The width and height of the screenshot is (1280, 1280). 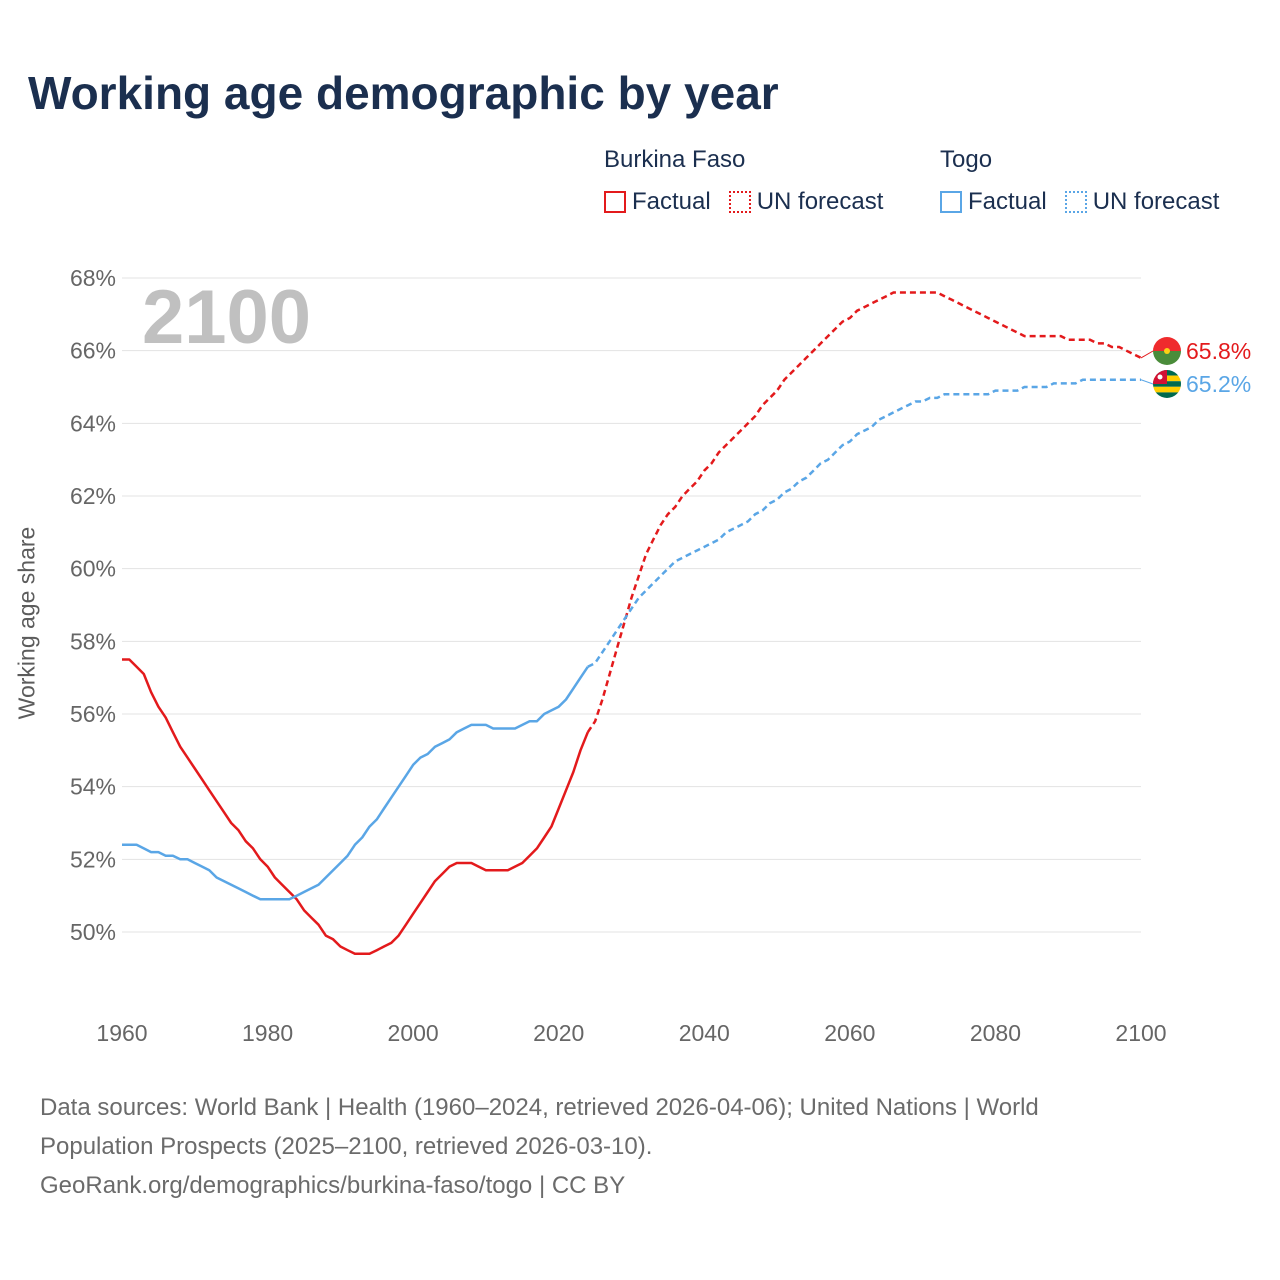 I want to click on y-tick-label-62: 62%, so click(x=93, y=496).